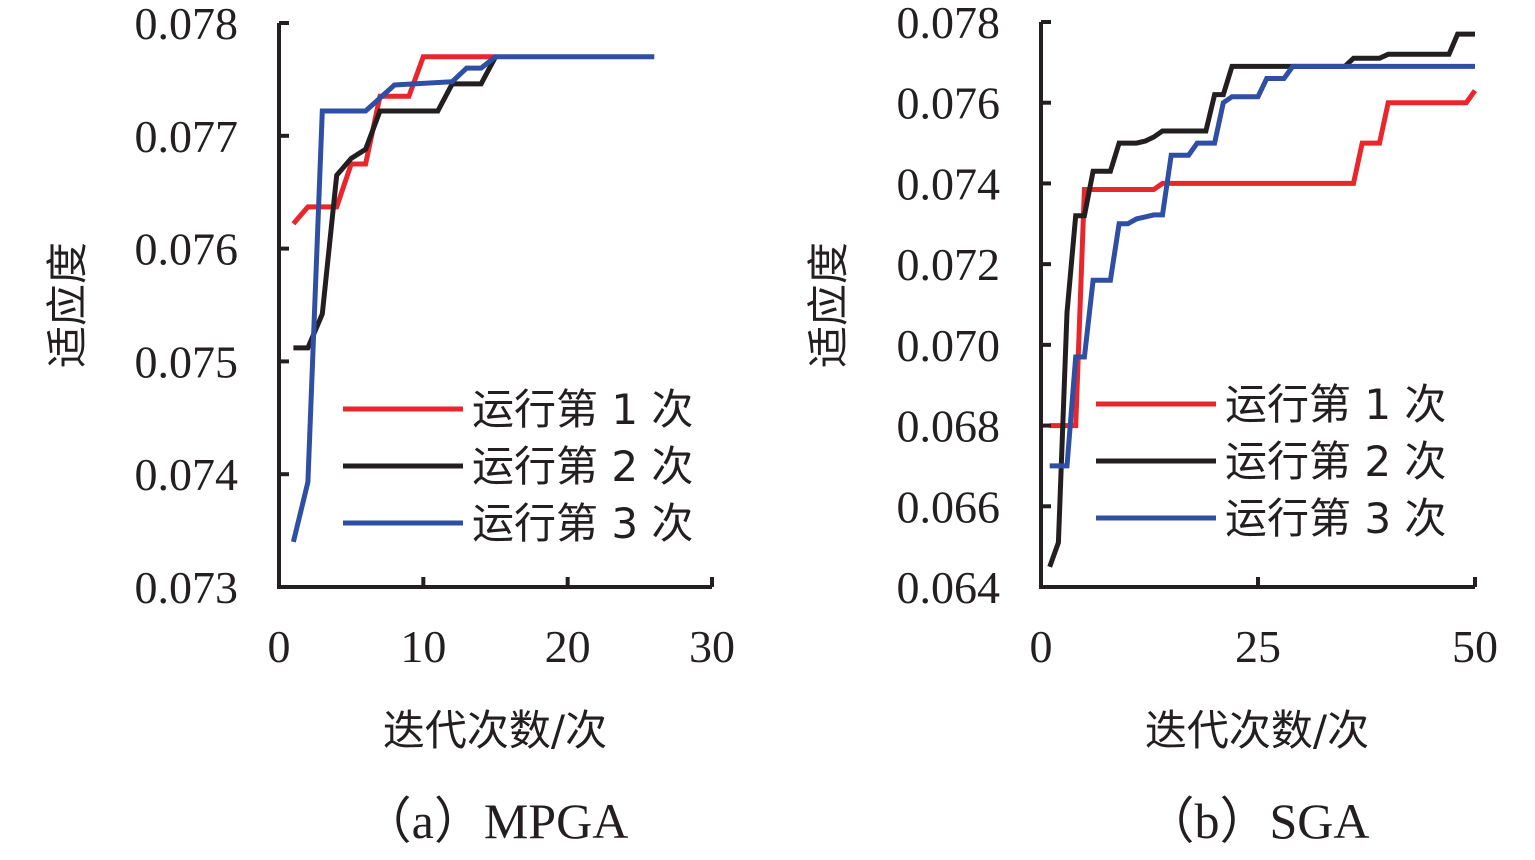 Image resolution: width=1535 pixels, height=860 pixels. I want to click on y-tick-label: 0.064, so click(949, 587).